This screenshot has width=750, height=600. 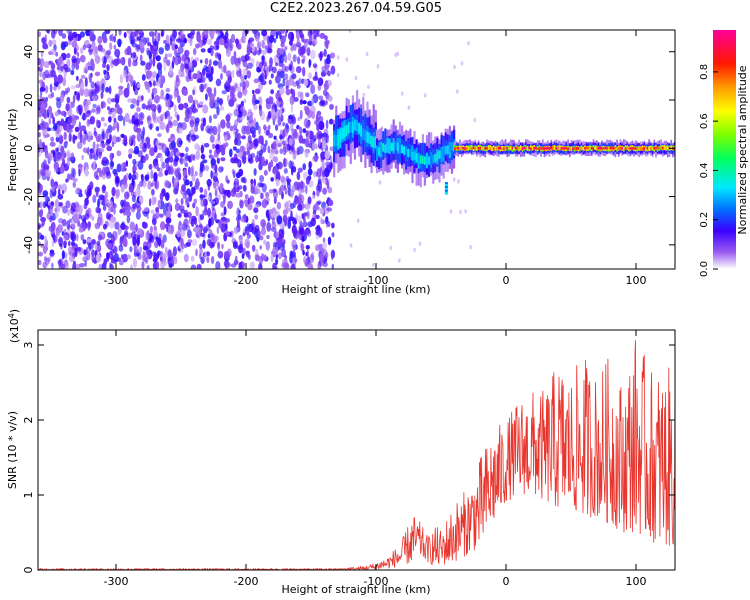 What do you see at coordinates (636, 581) in the screenshot?
I see `x-tick-label: 100` at bounding box center [636, 581].